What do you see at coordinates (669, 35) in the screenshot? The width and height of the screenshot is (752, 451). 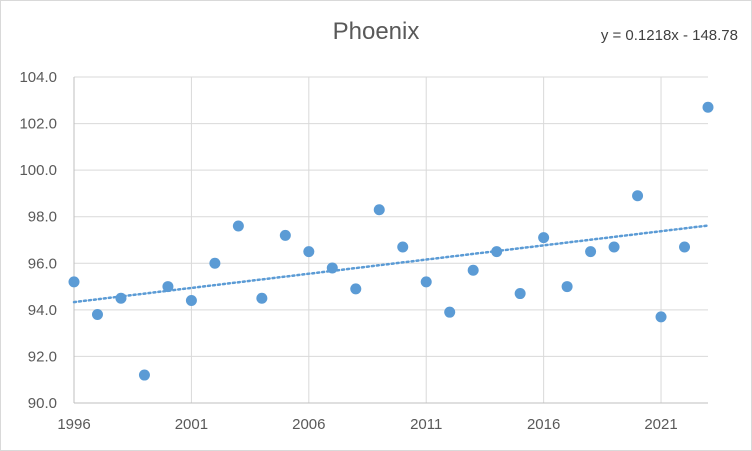 I see `trendline-equation-label: y = 0.1218x - 148.78` at bounding box center [669, 35].